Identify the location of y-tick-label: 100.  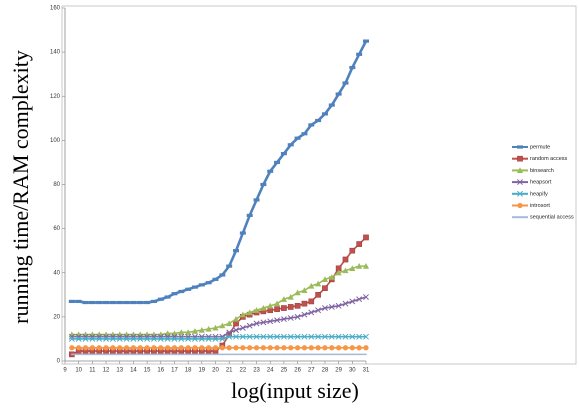
(55, 141).